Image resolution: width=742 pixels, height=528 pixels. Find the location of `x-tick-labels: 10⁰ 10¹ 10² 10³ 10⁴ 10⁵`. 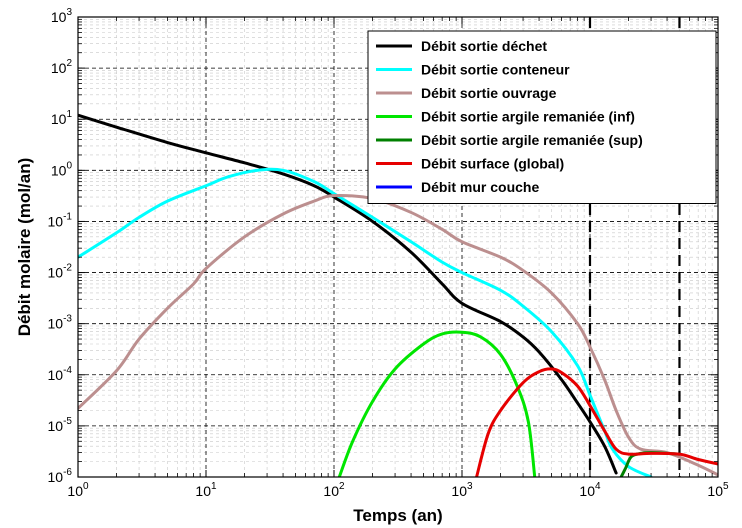

x-tick-labels: 10⁰ 10¹ 10² 10³ 10⁴ 10⁵ is located at coordinates (398, 490).